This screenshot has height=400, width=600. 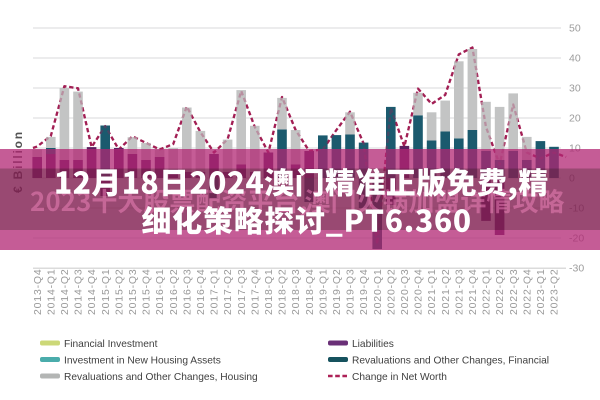 I want to click on svg-text: 2018-Q3, so click(x=296, y=292).